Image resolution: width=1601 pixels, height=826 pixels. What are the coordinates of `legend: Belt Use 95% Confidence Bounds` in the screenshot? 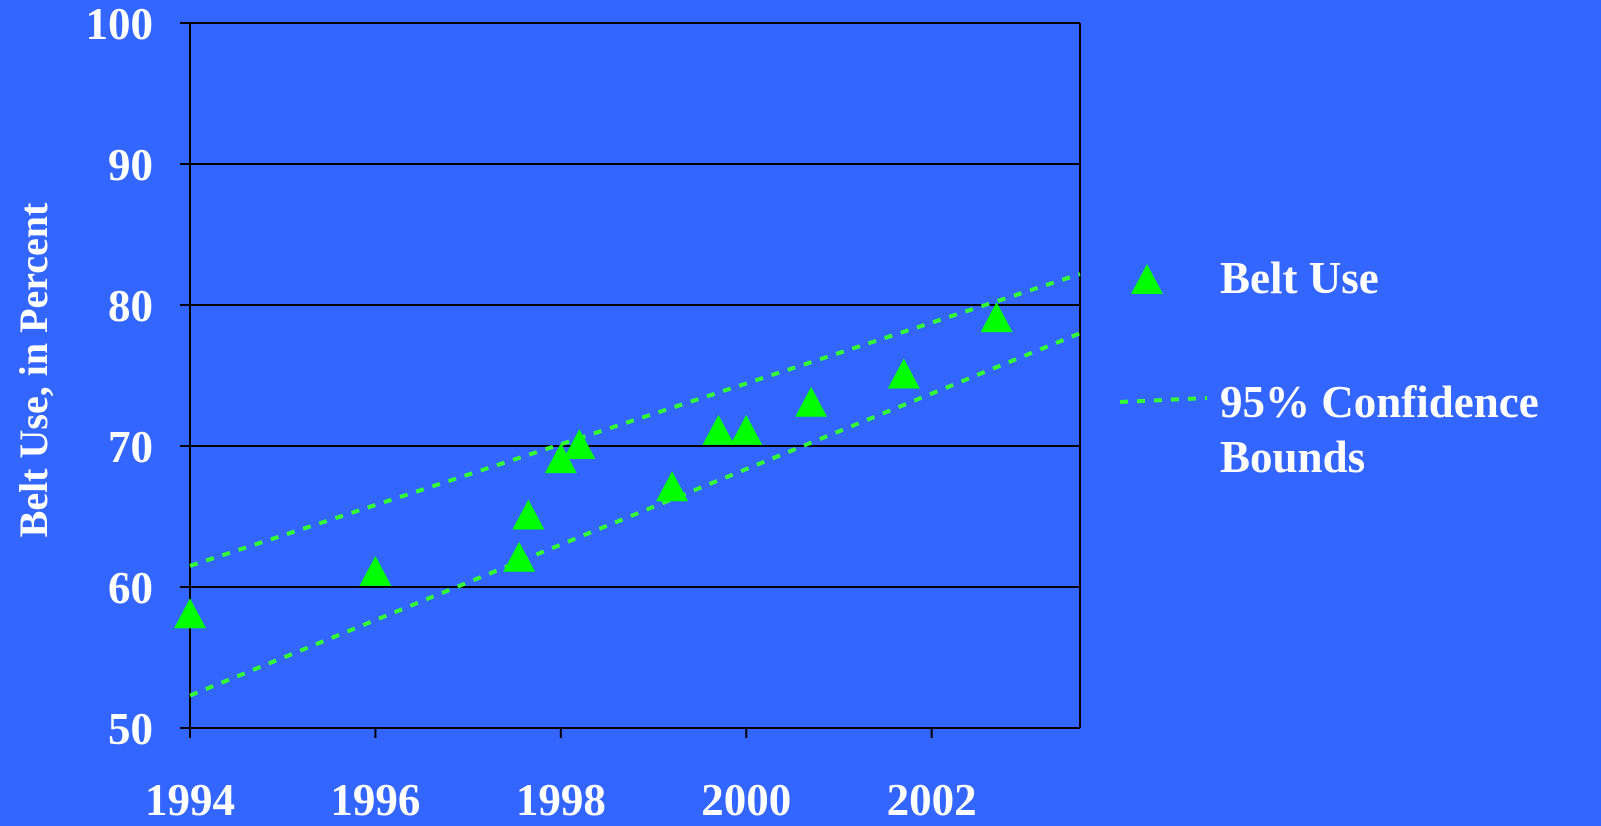 It's located at (1329, 367).